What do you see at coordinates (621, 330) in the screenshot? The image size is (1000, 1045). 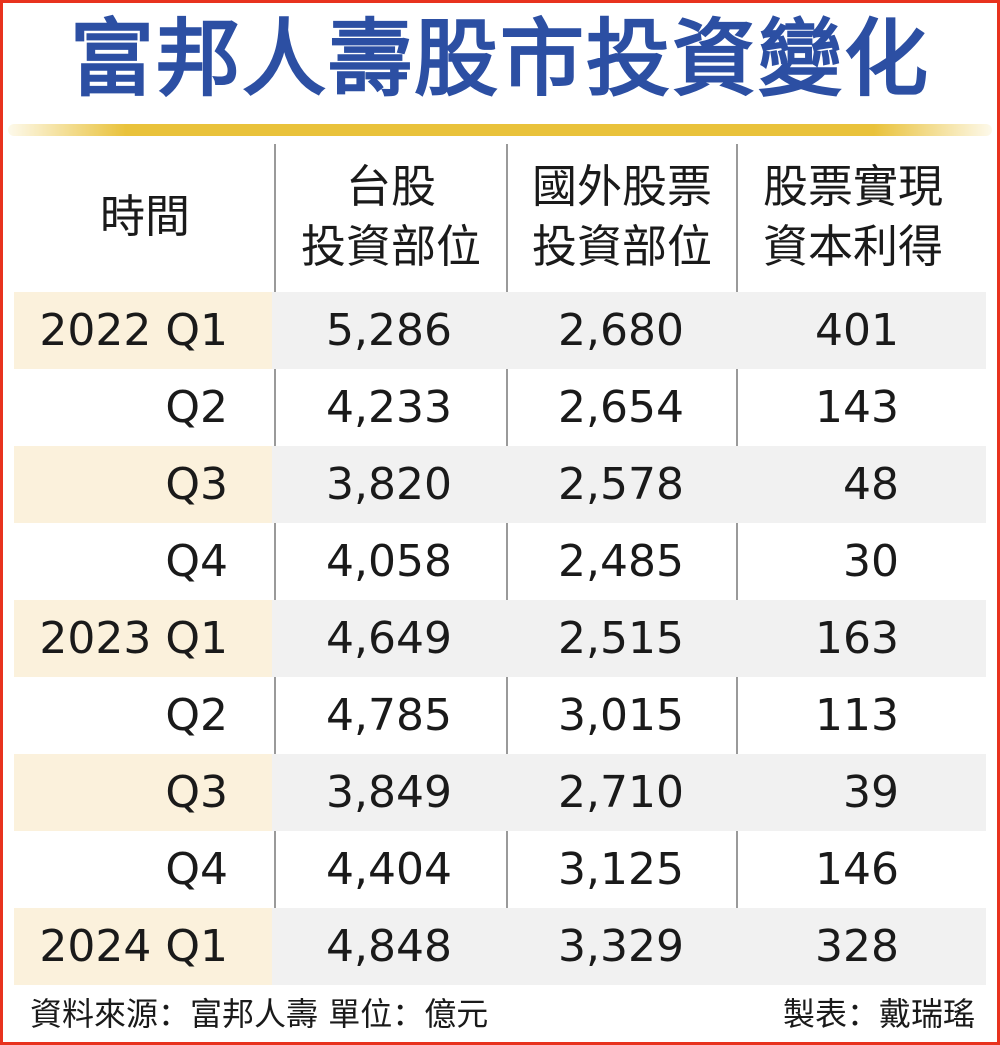 I see `cell-foreign-stock: 2,680` at bounding box center [621, 330].